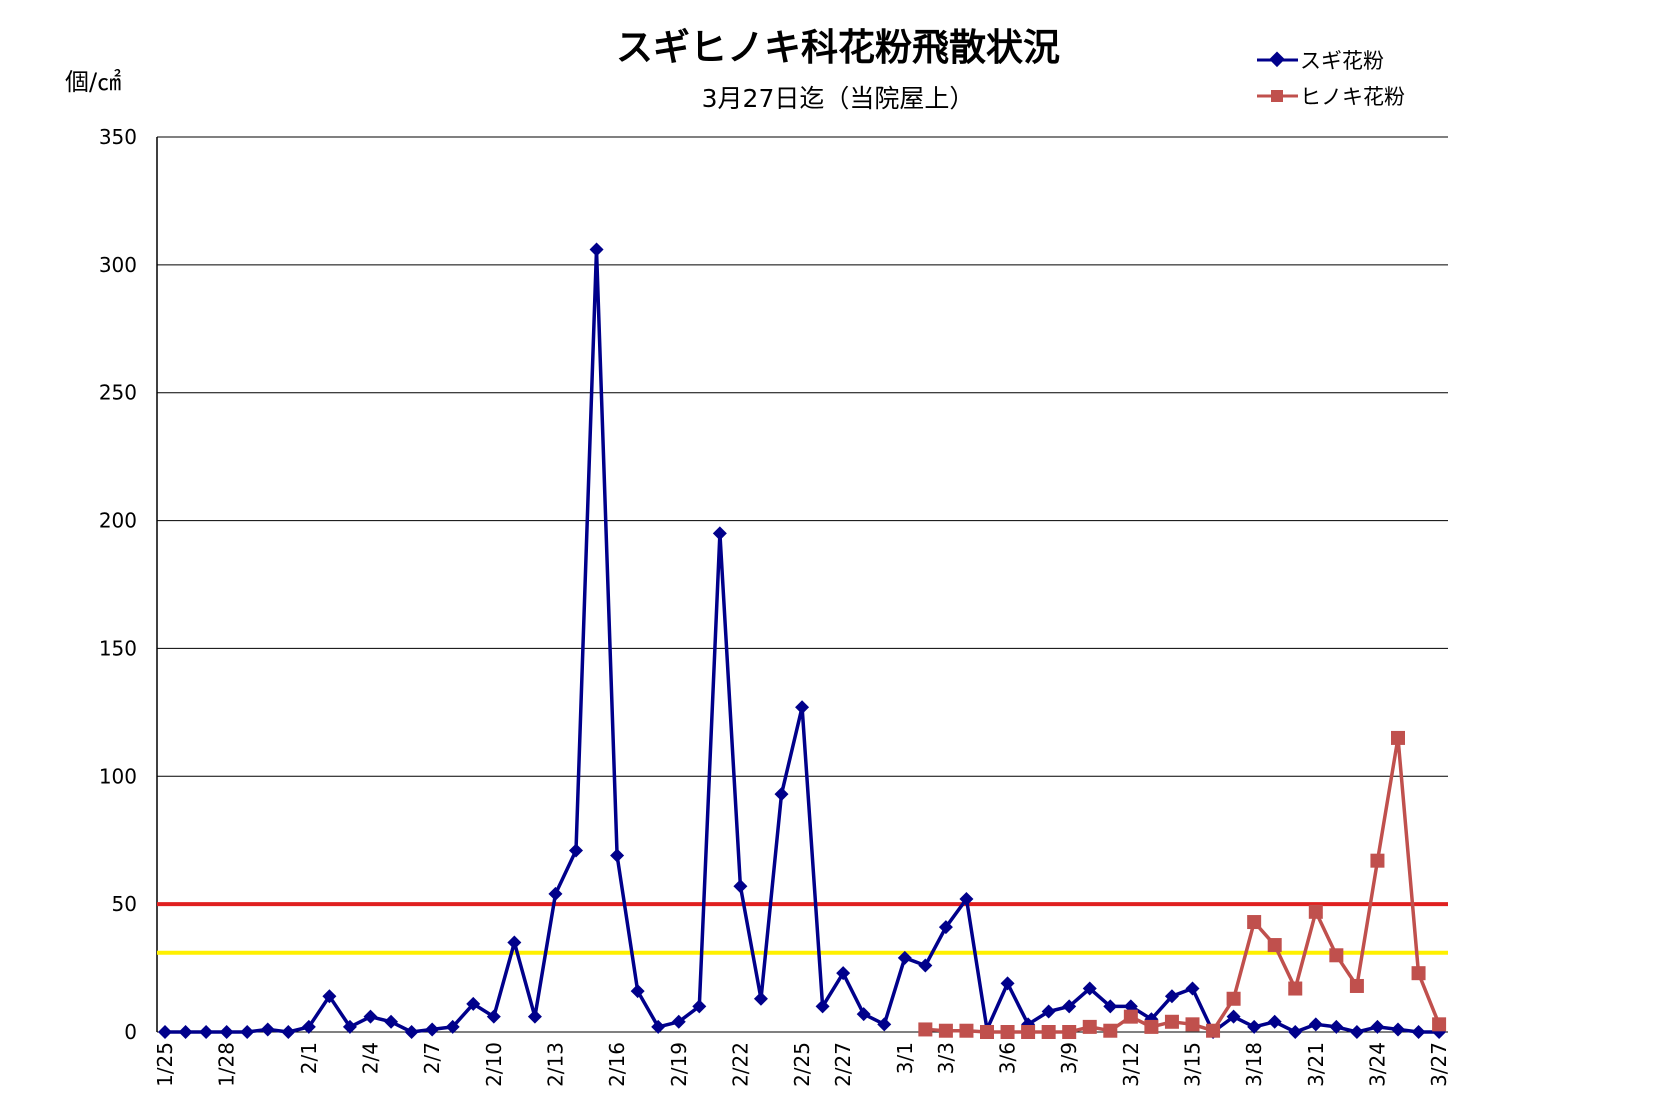  I want to click on x-tick-label: 2/22, so click(740, 1064).